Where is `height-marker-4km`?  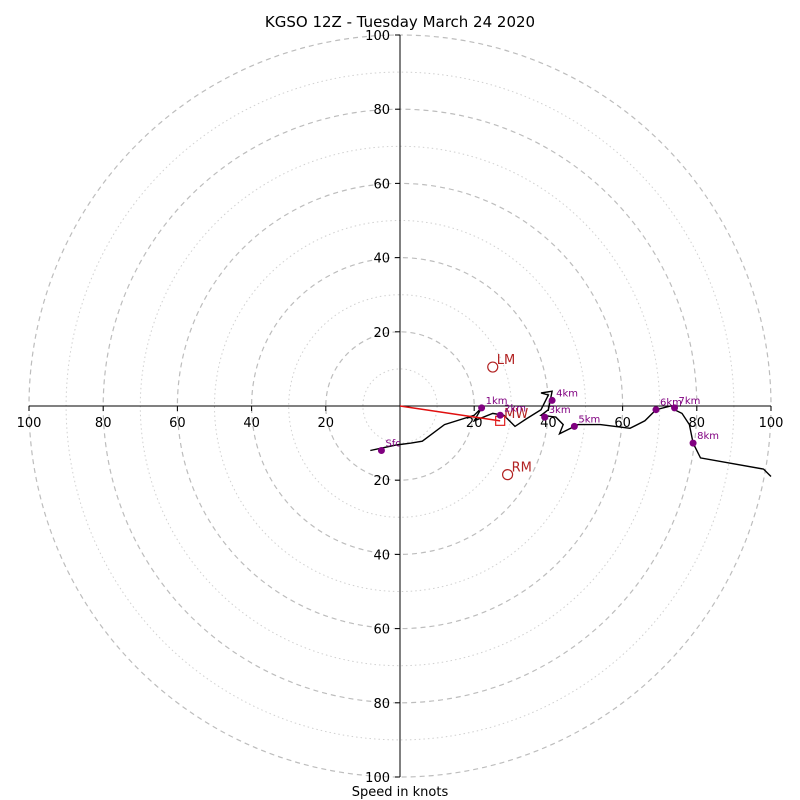
height-marker-4km is located at coordinates (552, 400).